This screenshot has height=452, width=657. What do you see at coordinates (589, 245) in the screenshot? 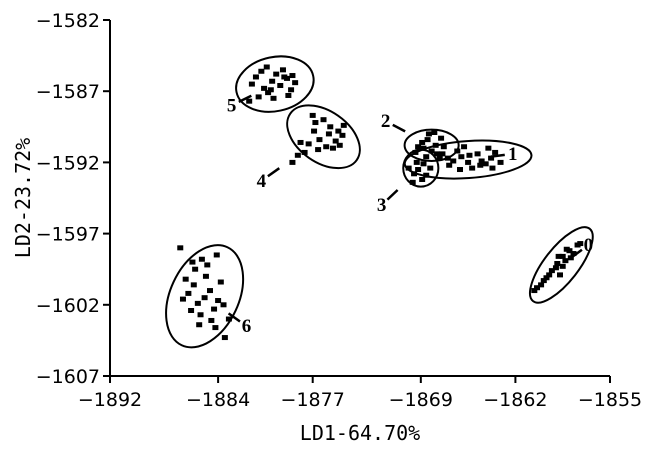
I see `group-label-0: 0` at bounding box center [589, 245].